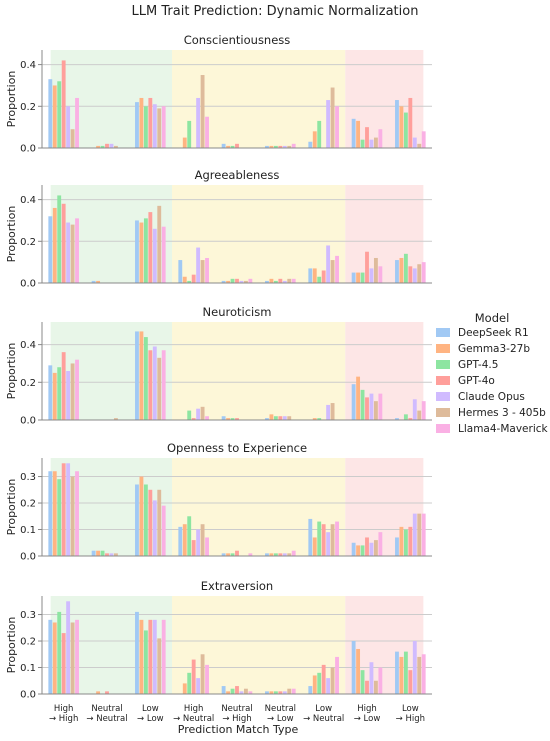 The width and height of the screenshot is (550, 741). I want to click on legend-label: Llama4-Maverick, so click(503, 429).